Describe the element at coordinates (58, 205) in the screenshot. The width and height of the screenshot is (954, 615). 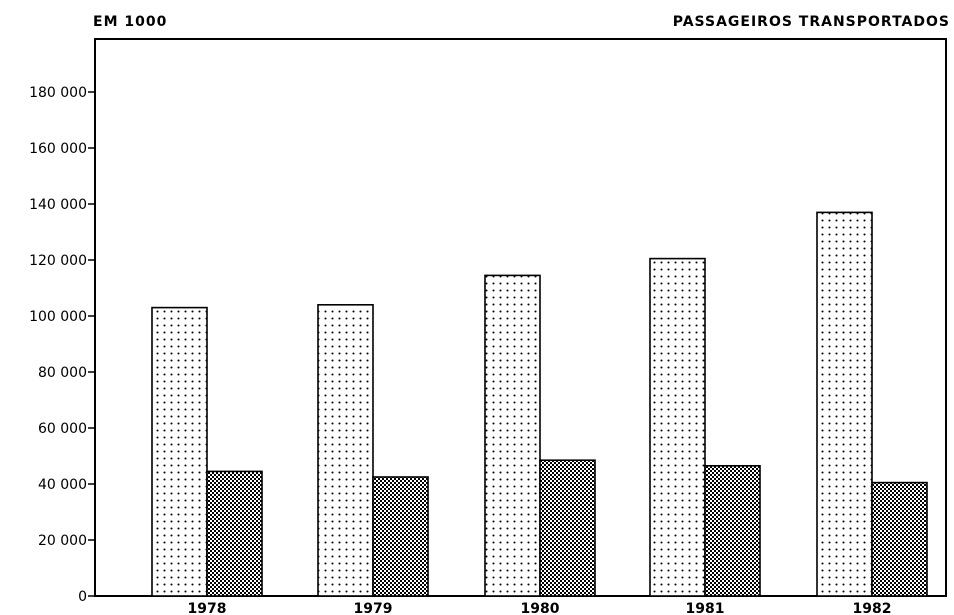
I see `y-tick-label: 140 000` at that location.